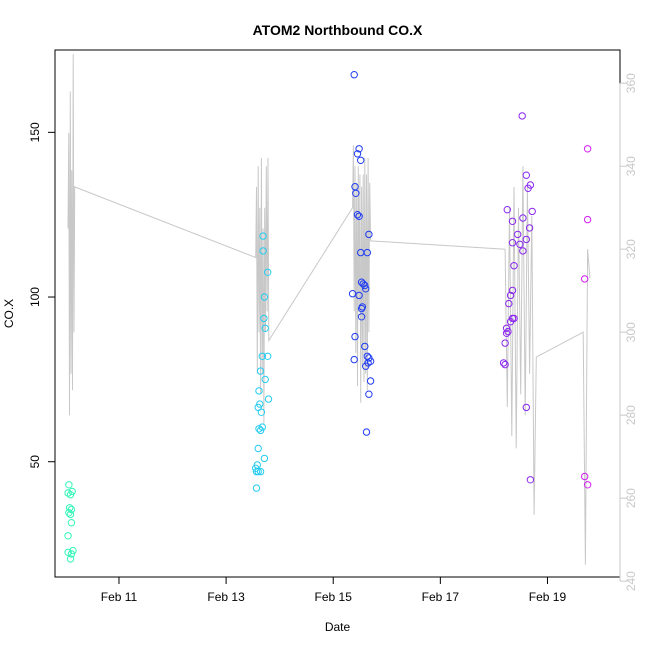 The image size is (650, 650). What do you see at coordinates (631, 83) in the screenshot?
I see `secondary-y-tick-label: 360` at bounding box center [631, 83].